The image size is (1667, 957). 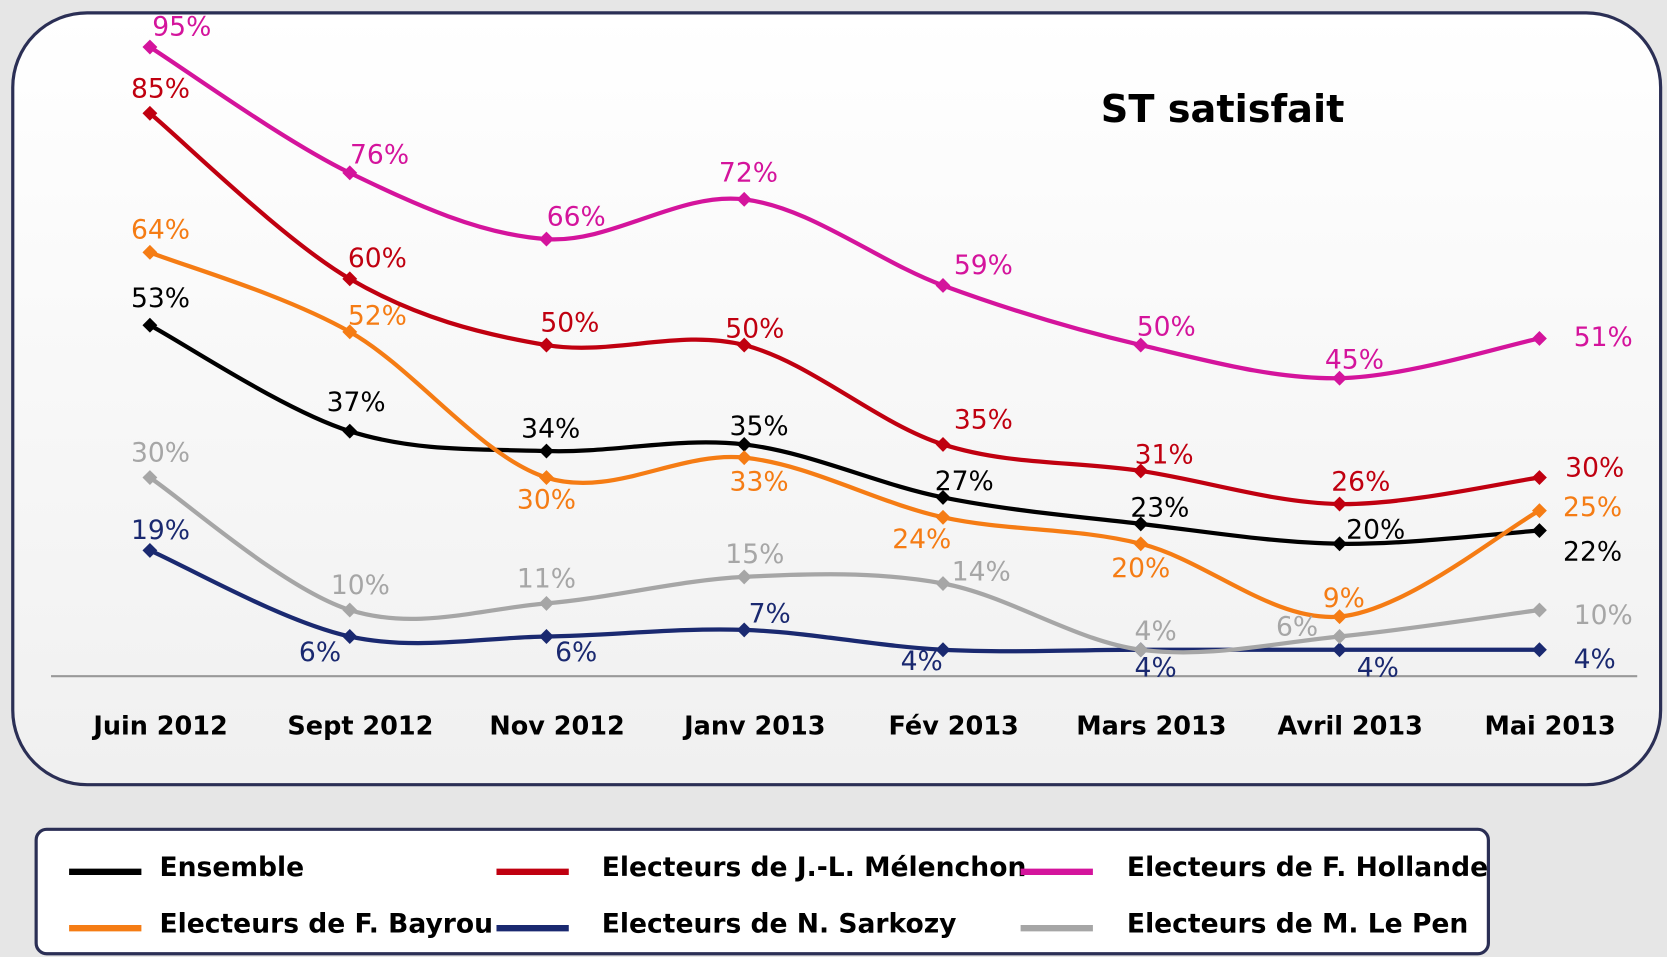 What do you see at coordinates (550, 428) in the screenshot?
I see `data-label: 34%` at bounding box center [550, 428].